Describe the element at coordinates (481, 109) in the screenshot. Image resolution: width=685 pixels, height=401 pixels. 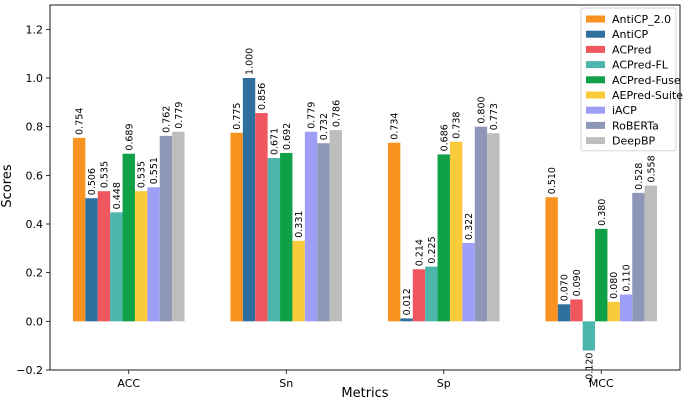
I see `data-label-roberta-sp: 0.800` at that location.